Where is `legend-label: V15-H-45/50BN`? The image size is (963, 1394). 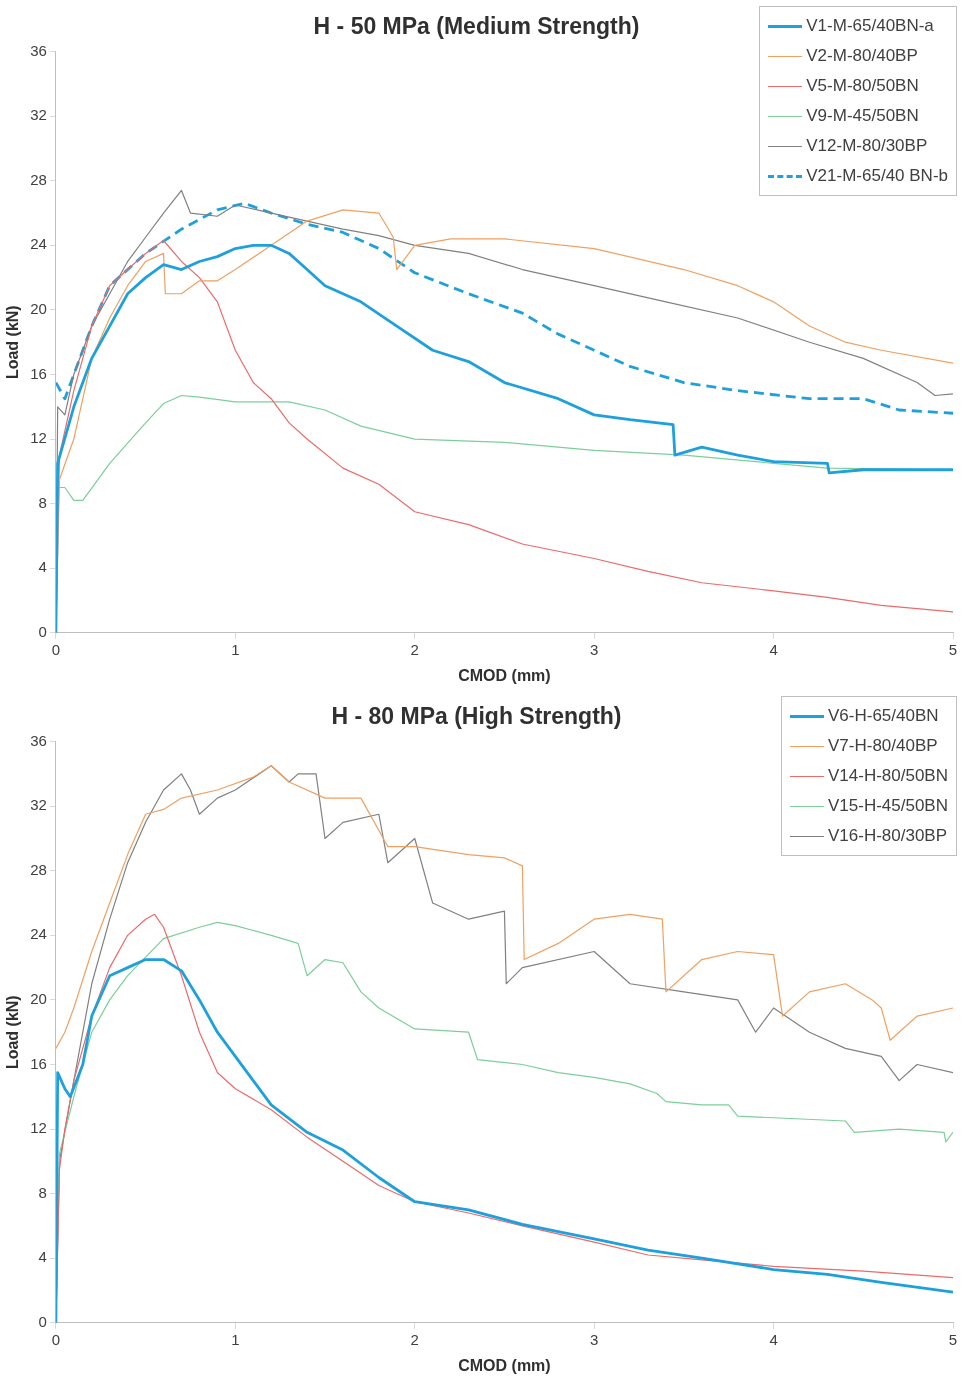
legend-label: V15-H-45/50BN is located at coordinates (887, 806).